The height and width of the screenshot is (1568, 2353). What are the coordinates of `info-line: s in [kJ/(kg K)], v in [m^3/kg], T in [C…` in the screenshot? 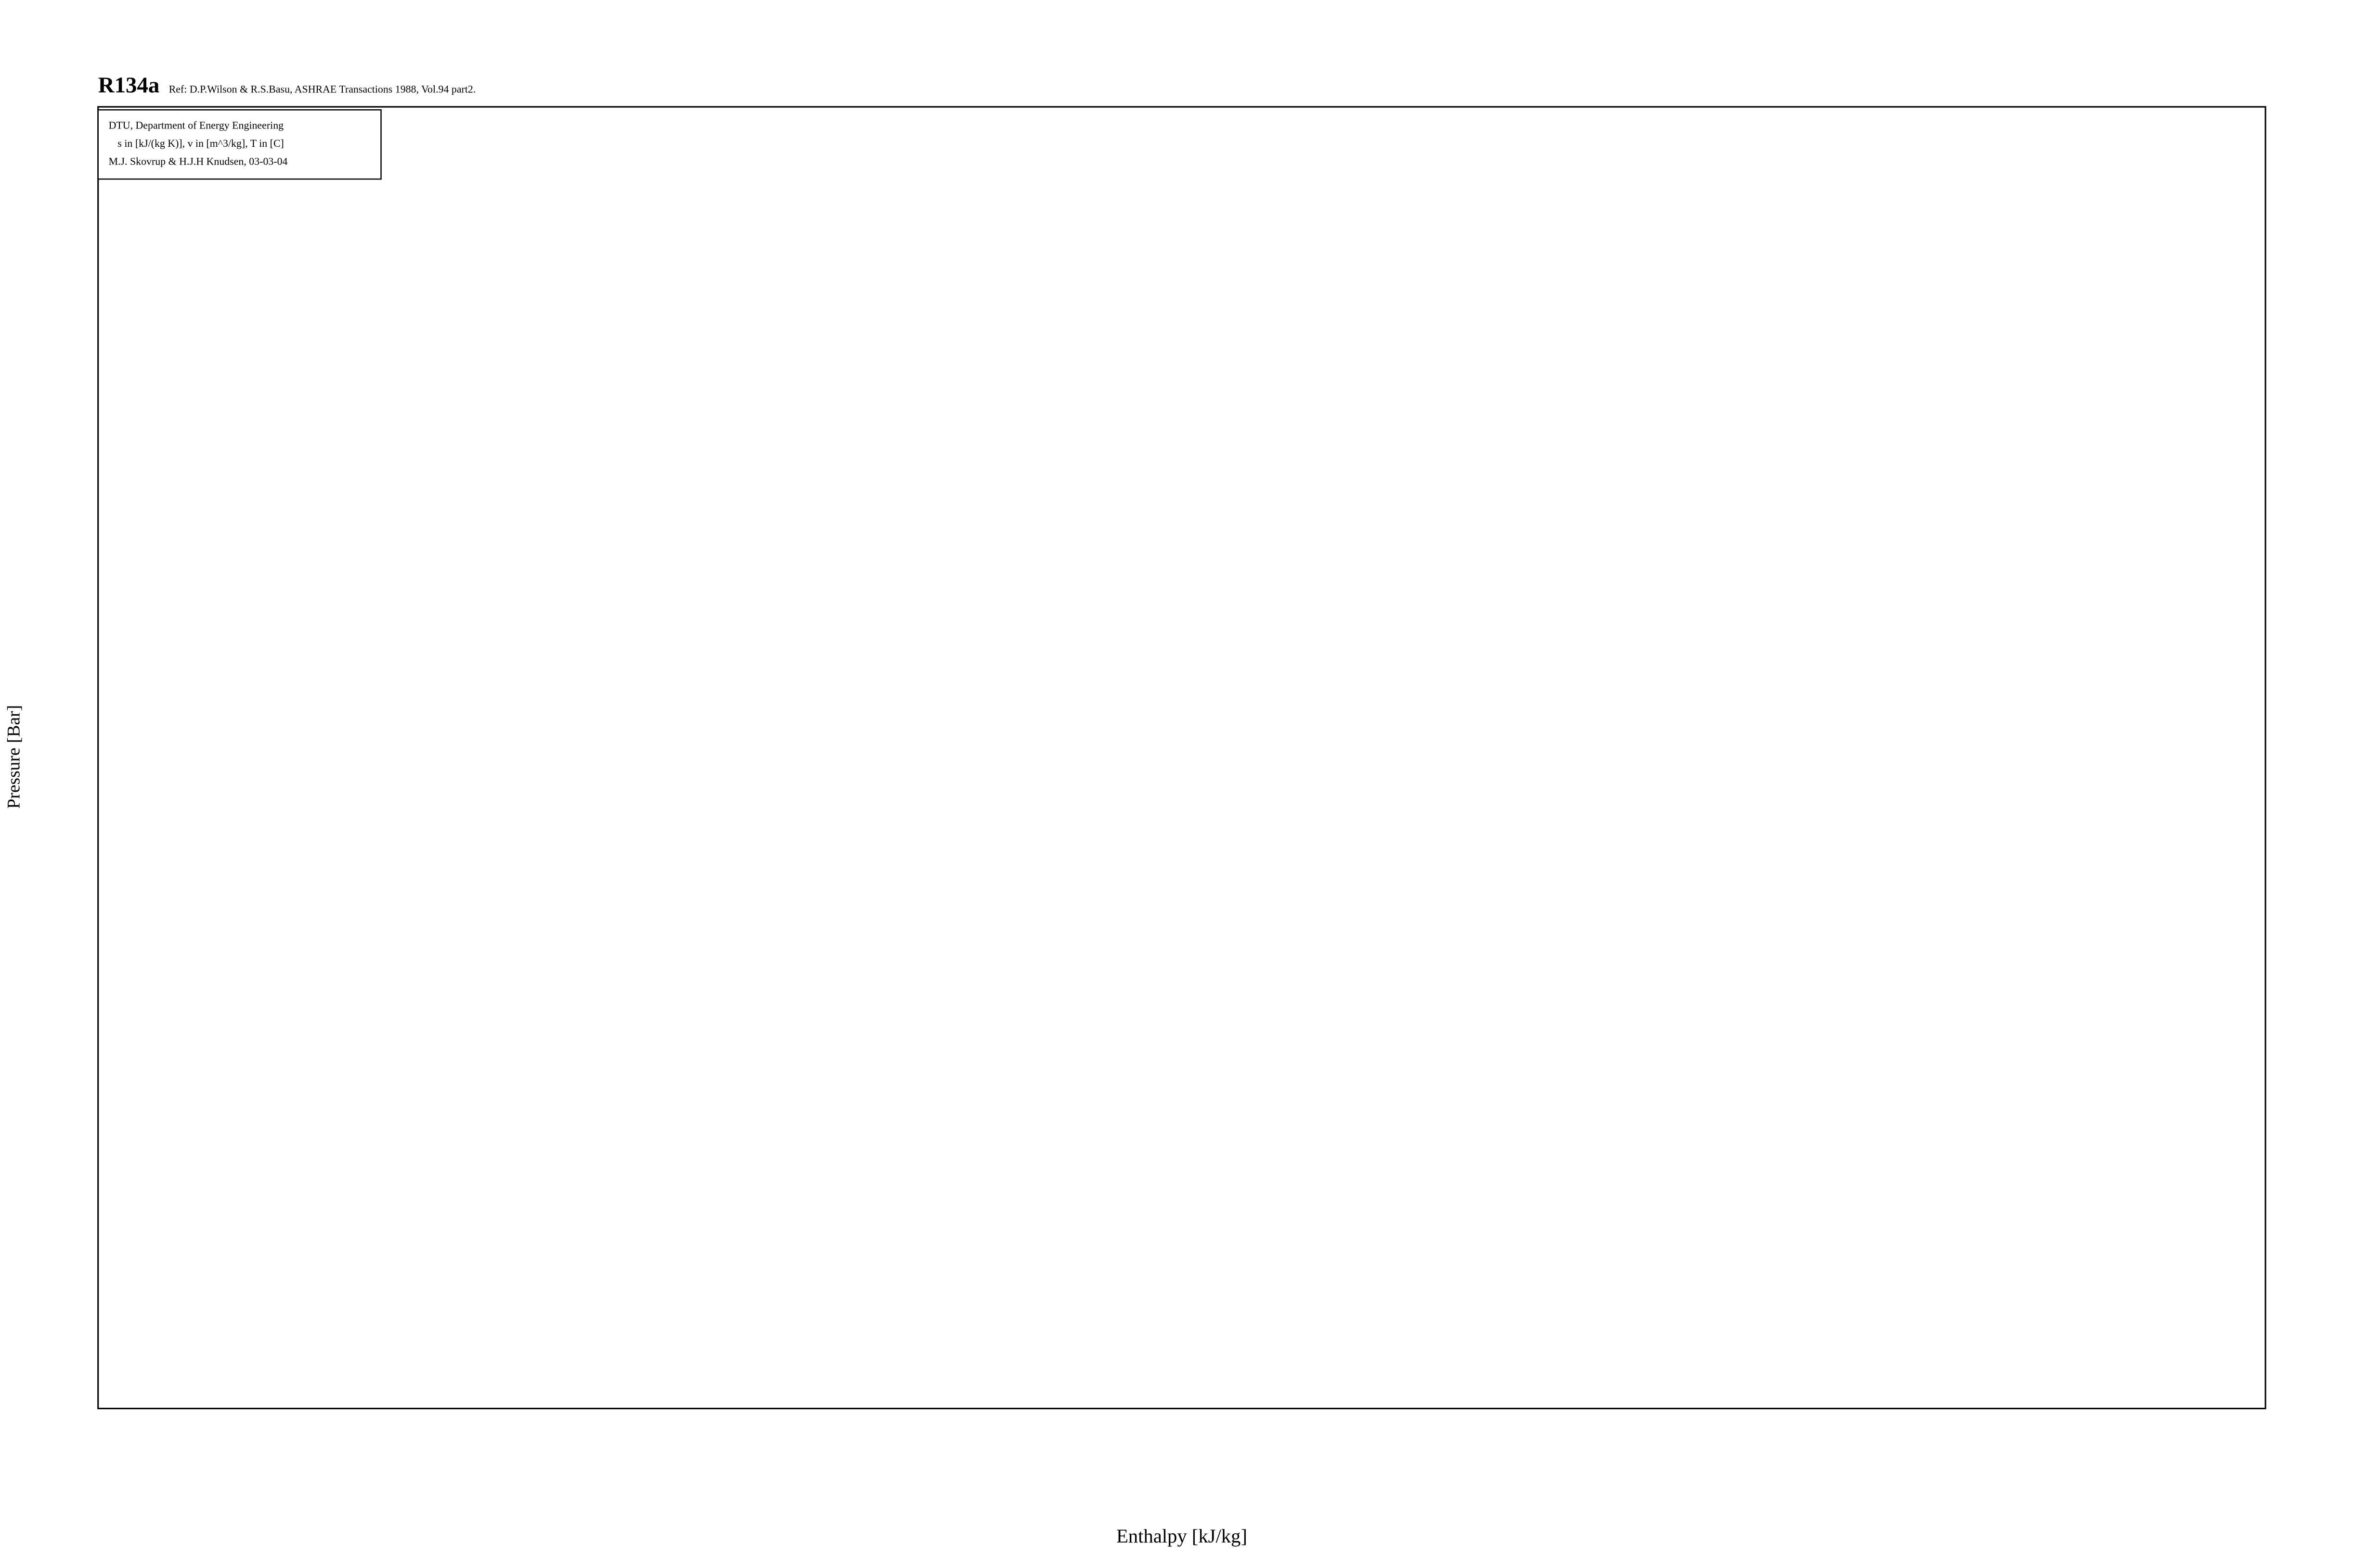 It's located at (200, 143).